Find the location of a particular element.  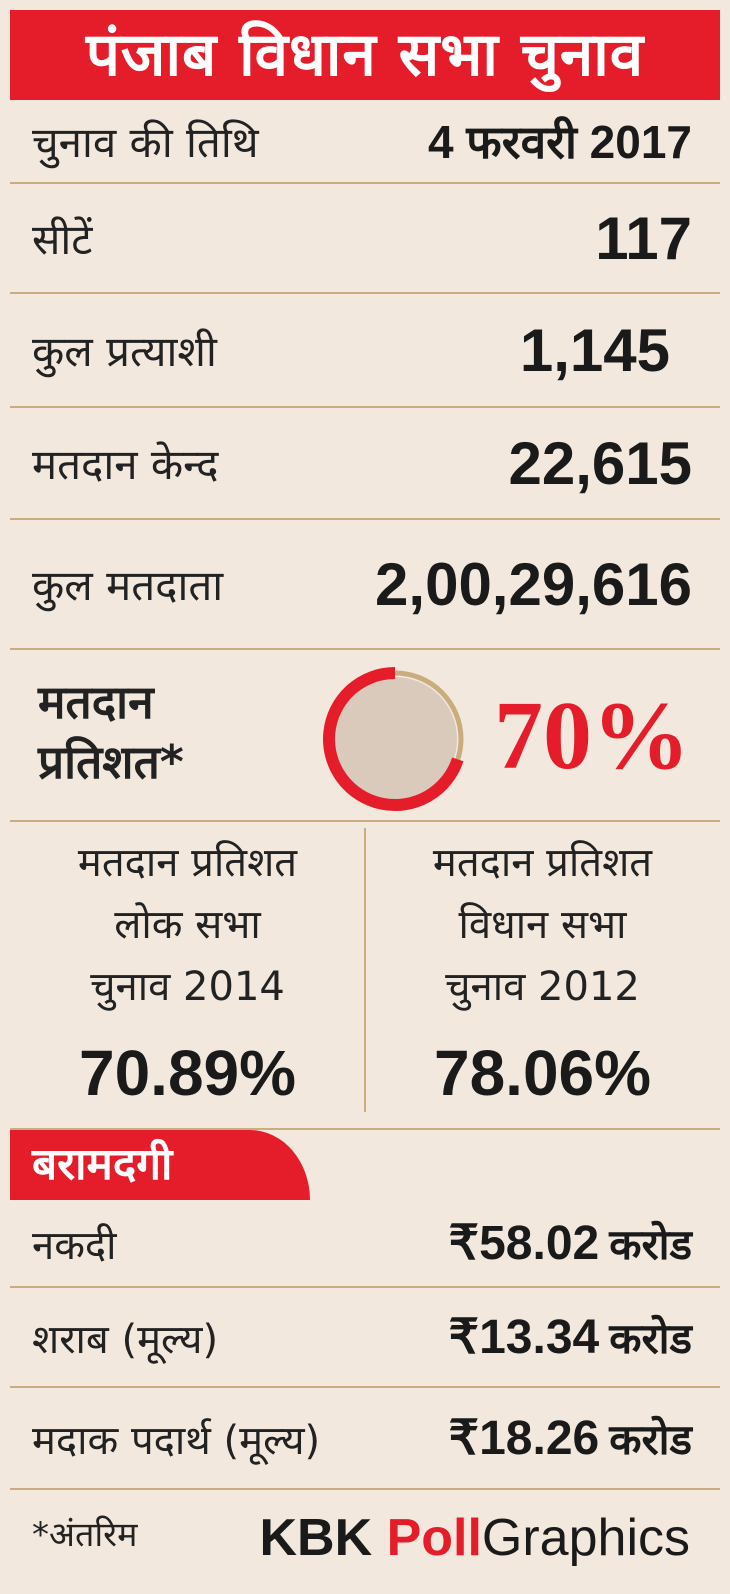

comparison-value: 70.89% is located at coordinates (187, 1073).